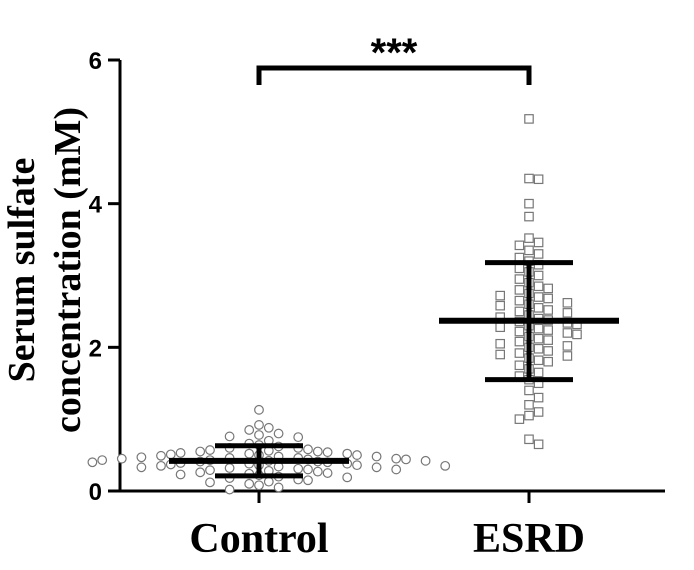 The height and width of the screenshot is (570, 694). What do you see at coordinates (68, 270) in the screenshot?
I see `y-axis-title-line2: concentration (mM)` at bounding box center [68, 270].